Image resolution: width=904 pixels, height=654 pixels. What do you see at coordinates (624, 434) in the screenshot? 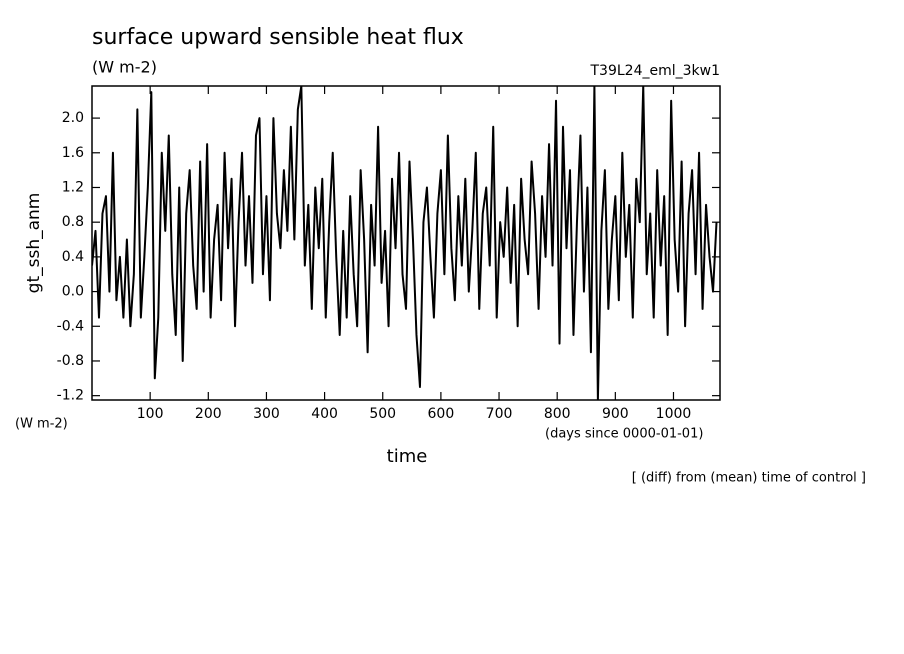
I see `x-units: (days since 0000-01-01)` at bounding box center [624, 434].